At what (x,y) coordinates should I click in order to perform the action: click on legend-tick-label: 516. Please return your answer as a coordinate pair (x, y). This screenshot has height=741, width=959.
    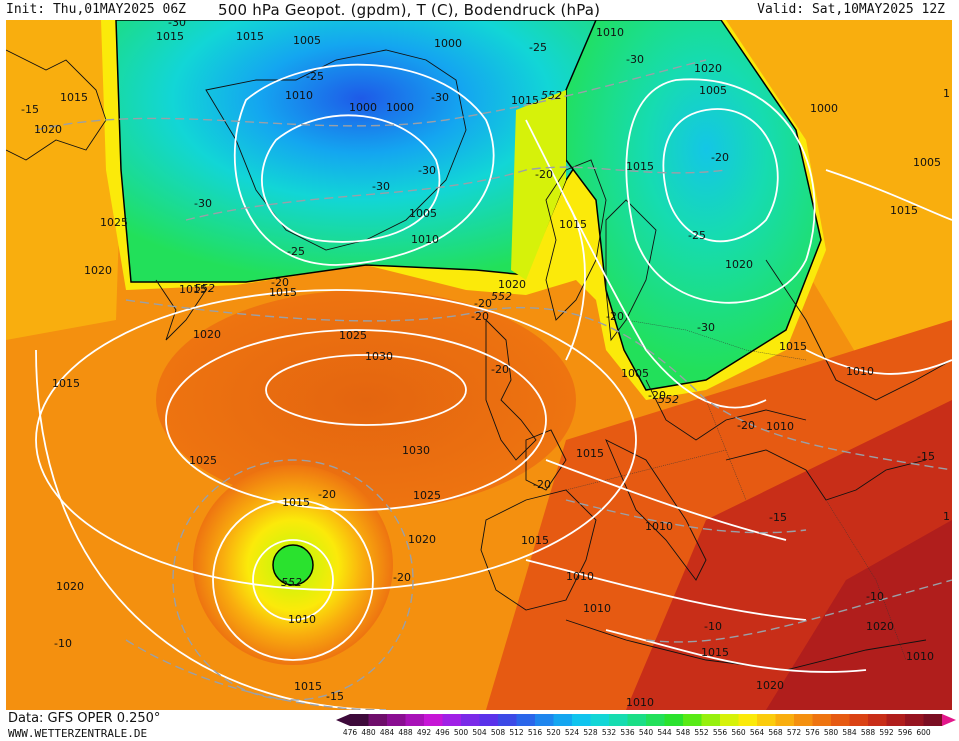
    Looking at the image, I should click on (535, 732).